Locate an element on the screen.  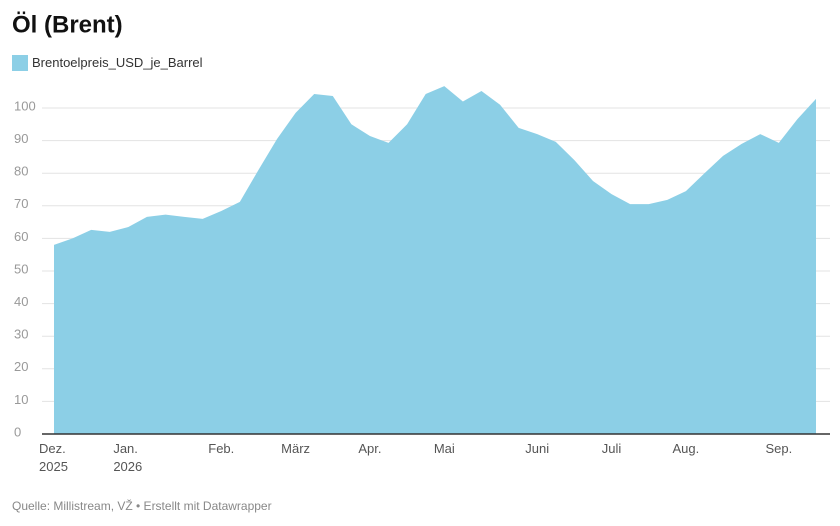
y-tick-label: 40 is located at coordinates (21, 301).